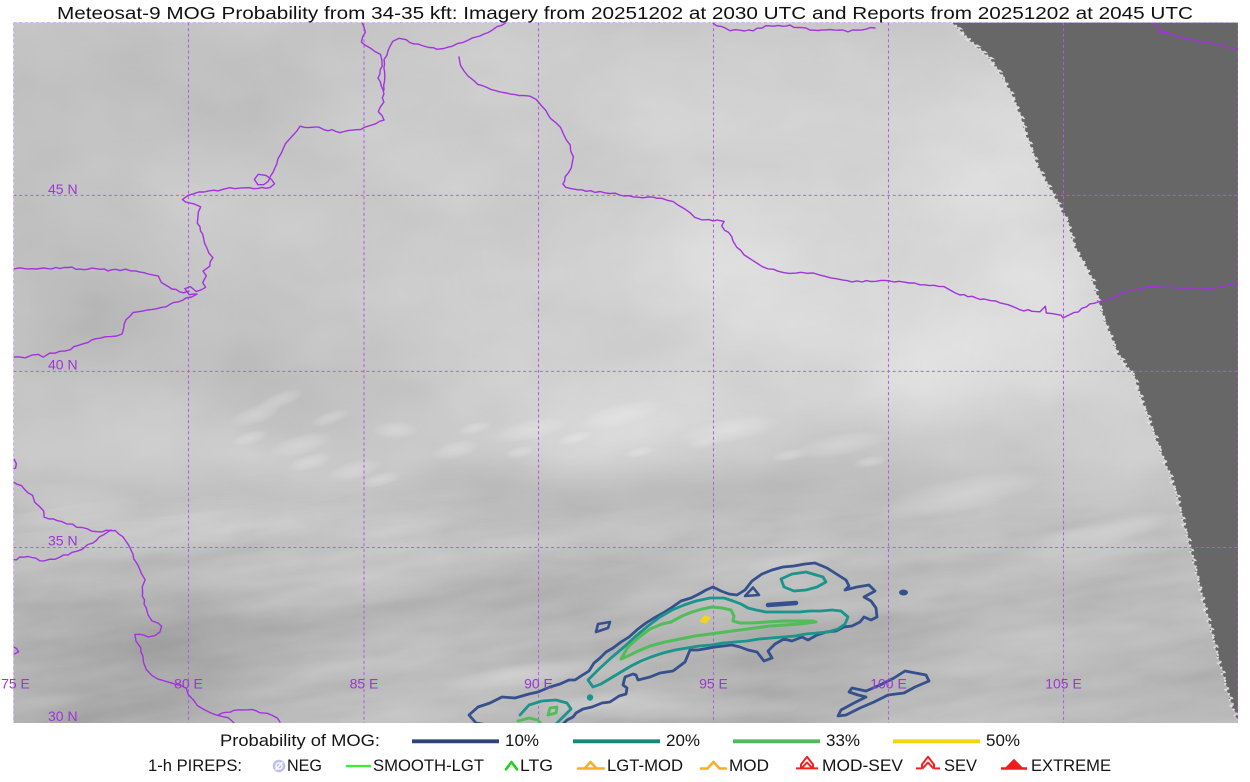 The image size is (1250, 782). Describe the element at coordinates (63, 541) in the screenshot. I see `svg-text: 35 N` at that location.